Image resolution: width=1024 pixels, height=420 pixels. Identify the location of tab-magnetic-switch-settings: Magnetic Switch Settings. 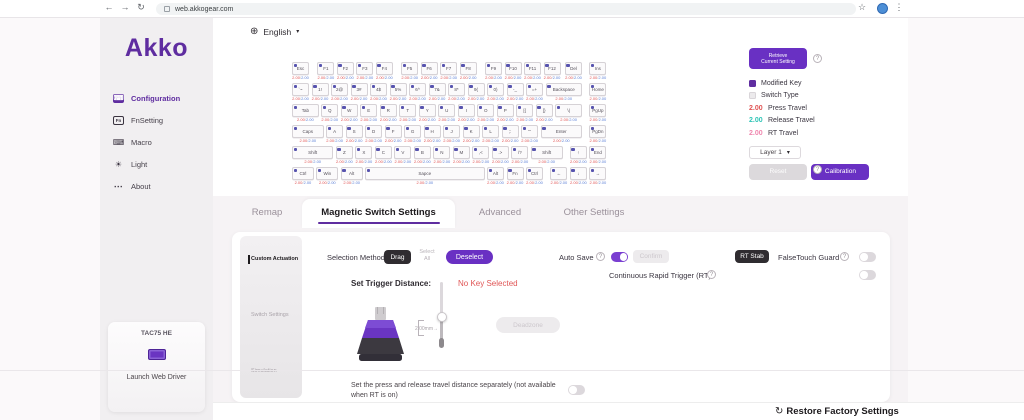
(378, 213).